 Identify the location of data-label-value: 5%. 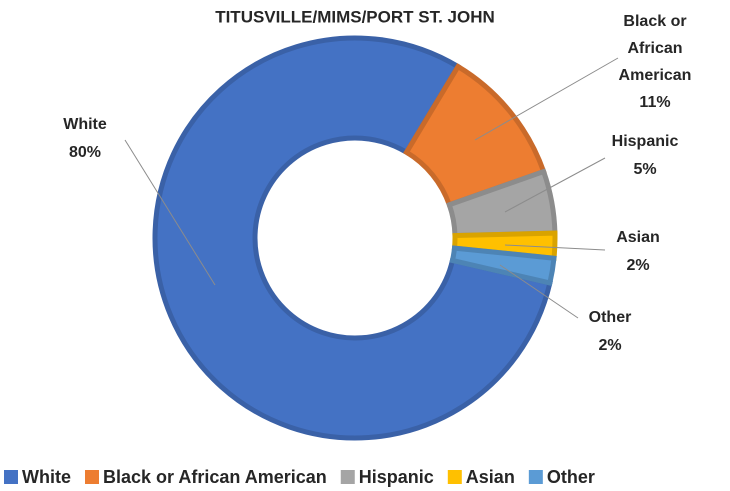
(644, 169).